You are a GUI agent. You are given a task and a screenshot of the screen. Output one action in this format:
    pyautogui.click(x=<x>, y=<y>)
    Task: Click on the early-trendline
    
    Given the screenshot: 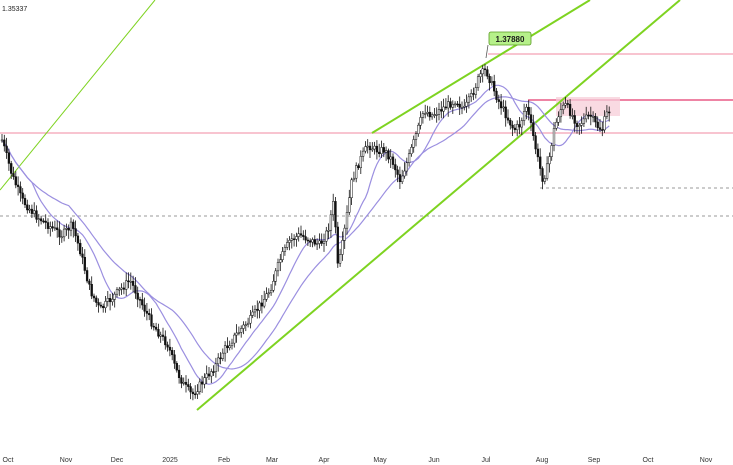 What is the action you would take?
    pyautogui.click(x=78, y=95)
    